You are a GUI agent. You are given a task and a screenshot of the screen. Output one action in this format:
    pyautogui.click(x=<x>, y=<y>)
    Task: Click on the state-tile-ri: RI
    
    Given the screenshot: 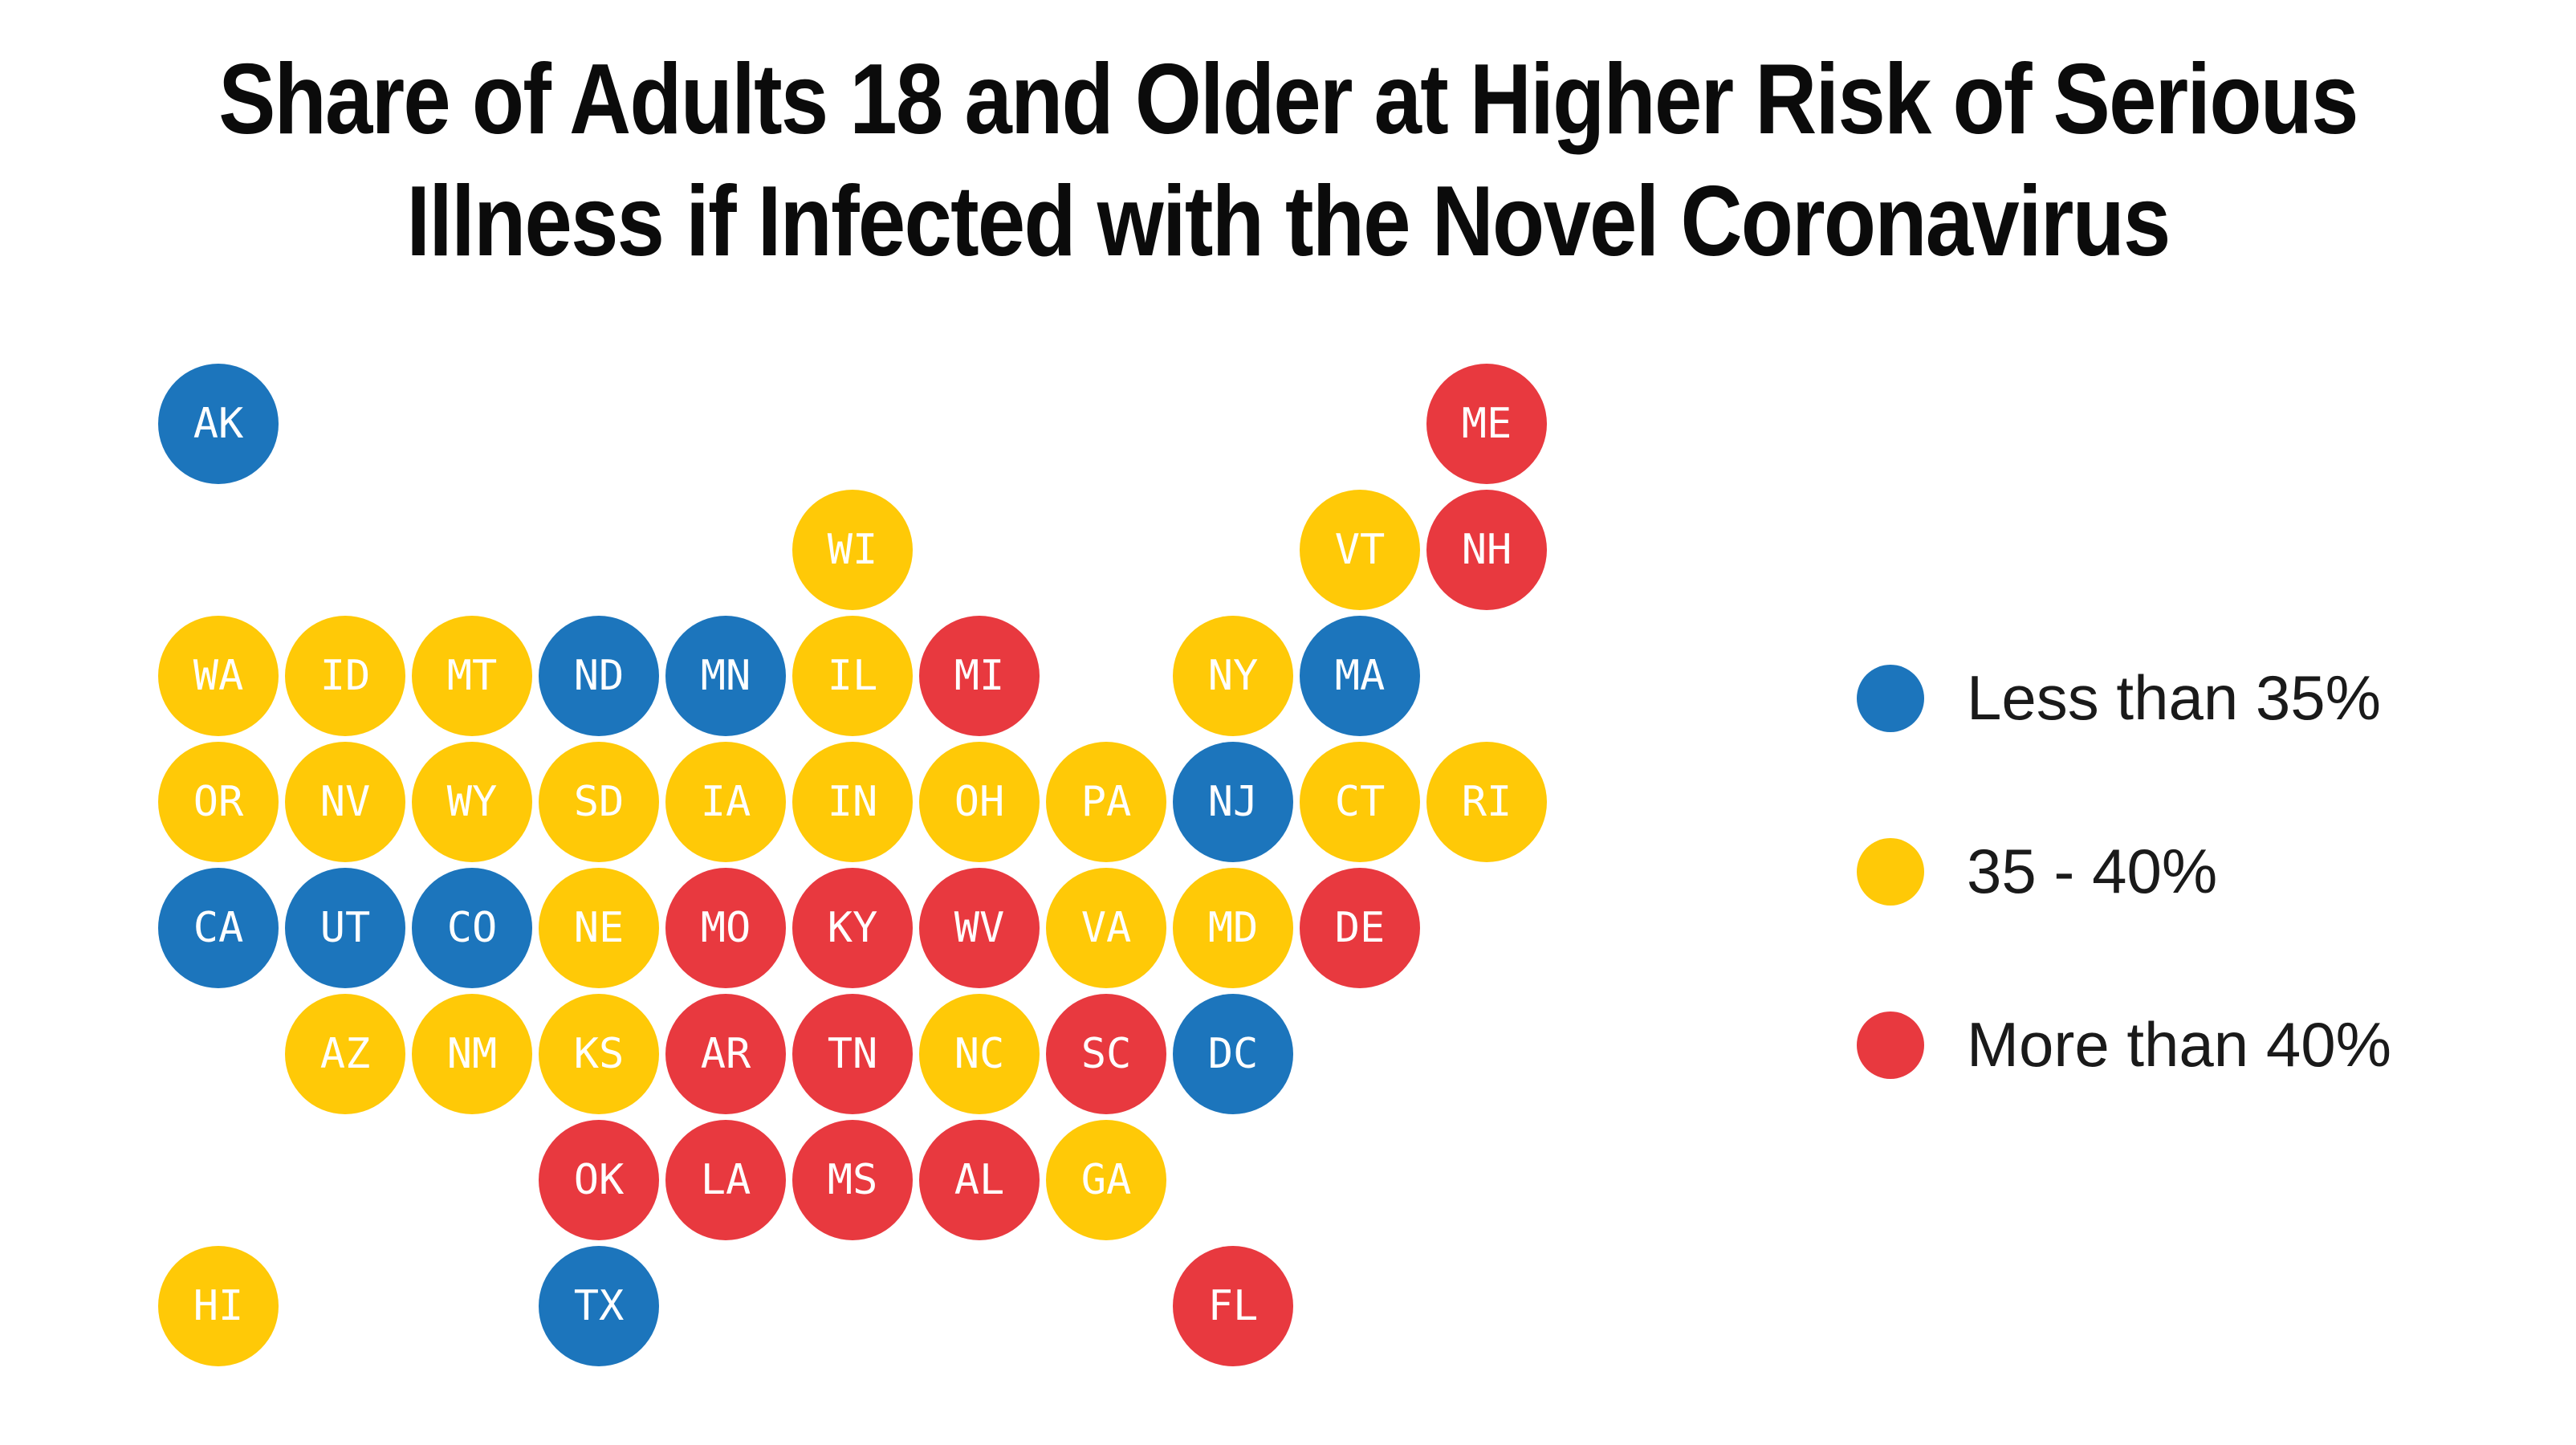 What is the action you would take?
    pyautogui.click(x=1486, y=802)
    